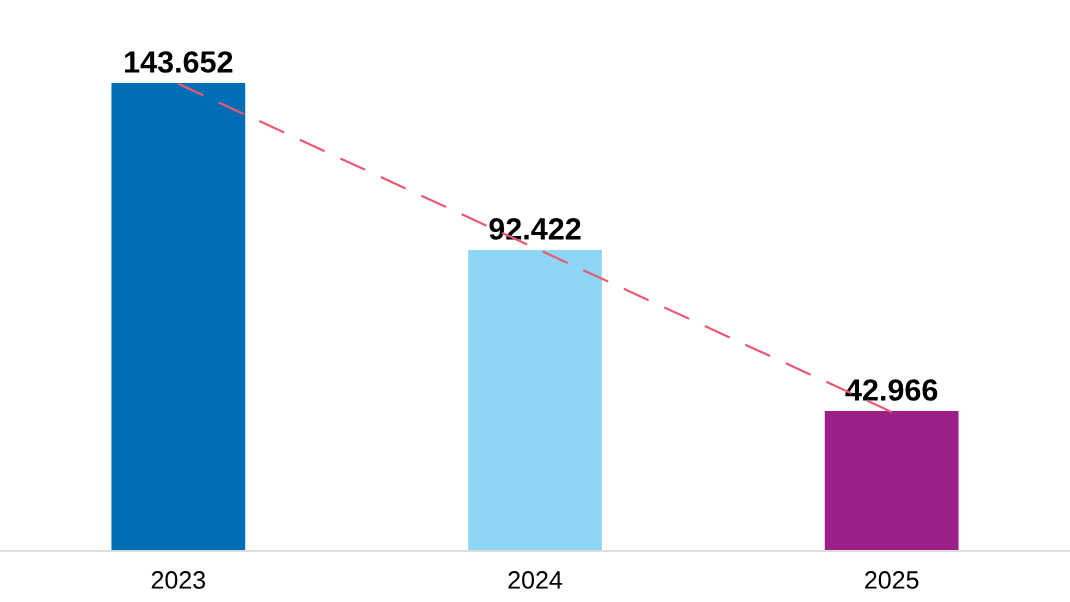 Image resolution: width=1070 pixels, height=602 pixels. I want to click on x-tick-label: 2023, so click(178, 580).